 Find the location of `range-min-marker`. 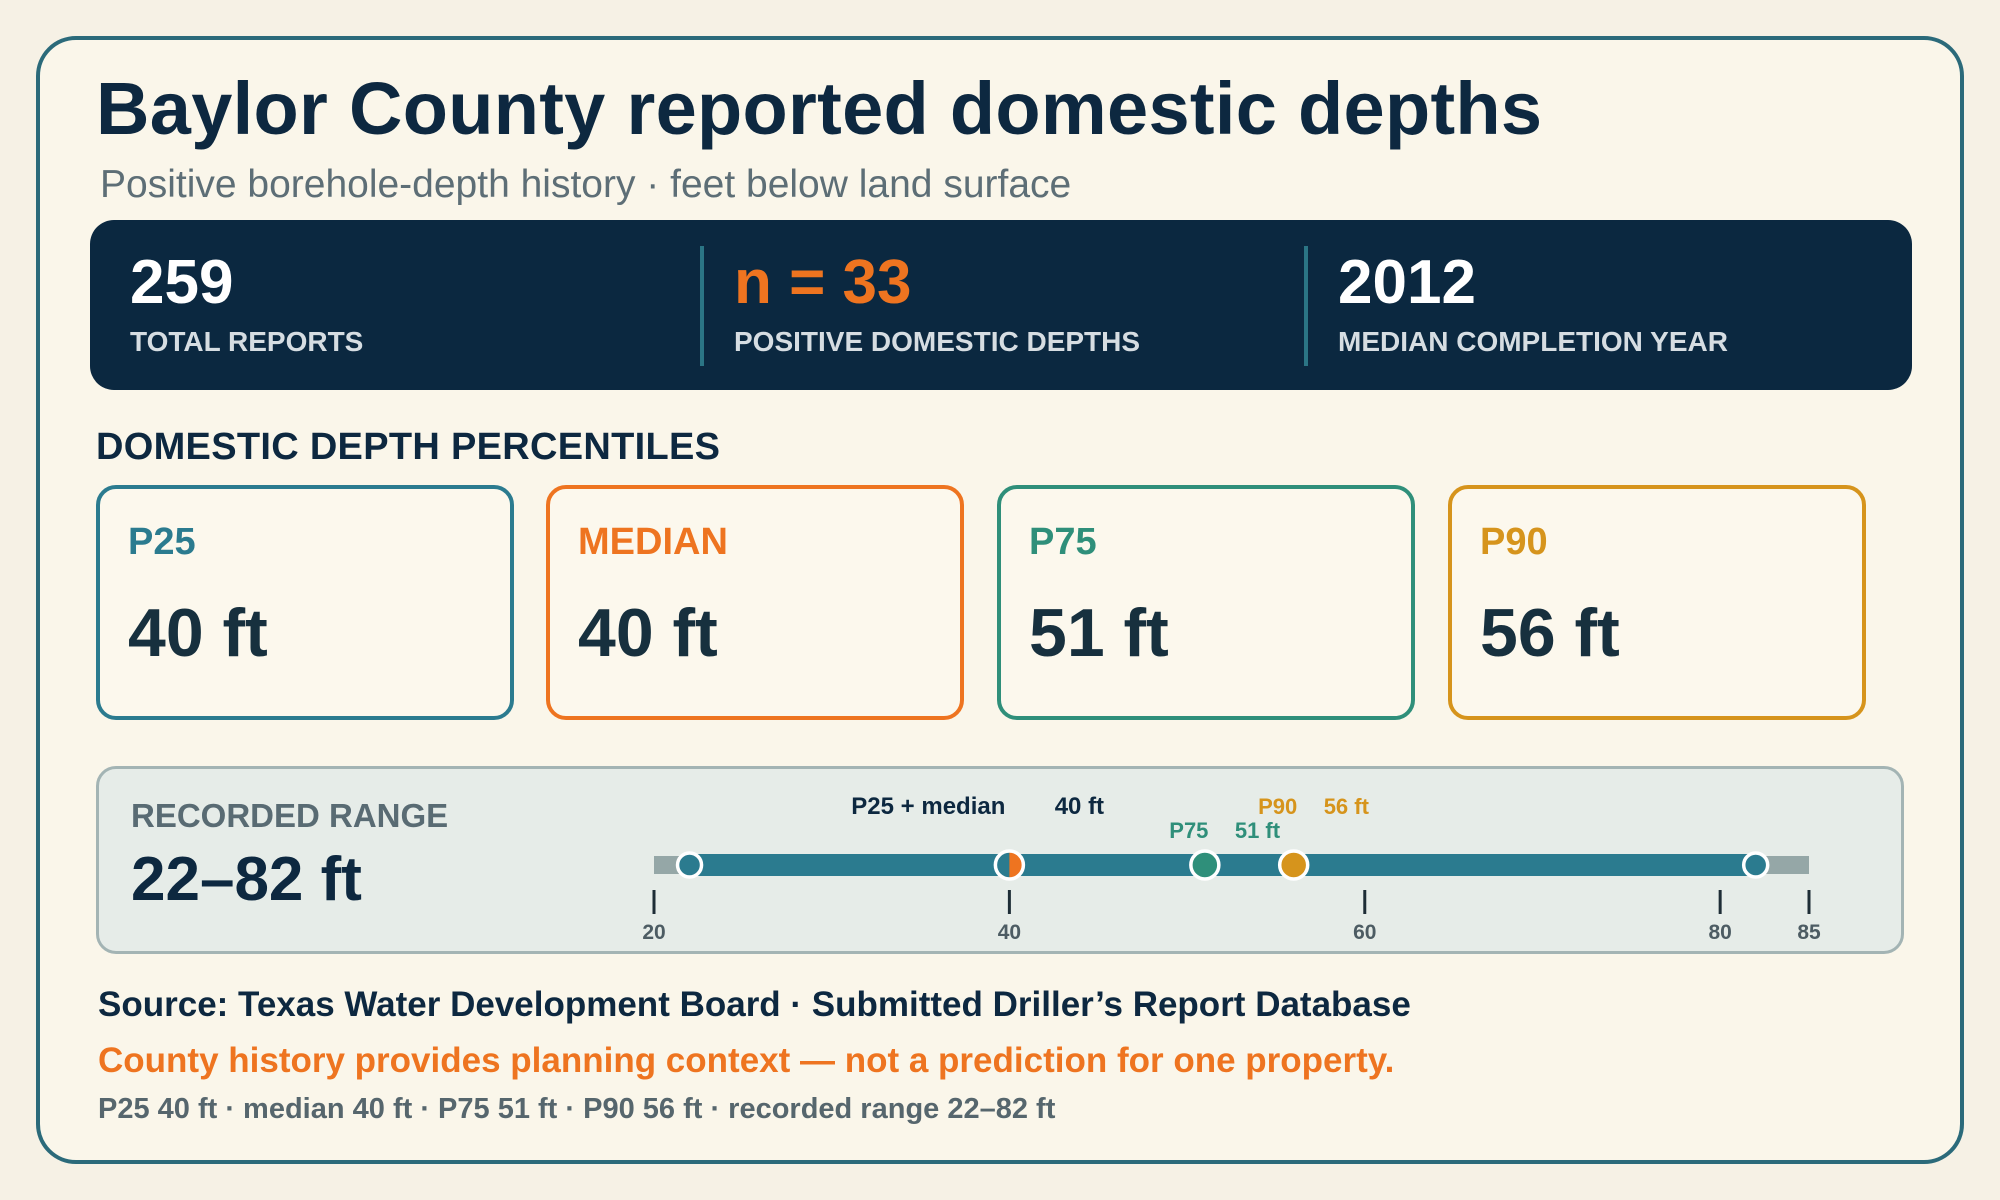

range-min-marker is located at coordinates (689, 865).